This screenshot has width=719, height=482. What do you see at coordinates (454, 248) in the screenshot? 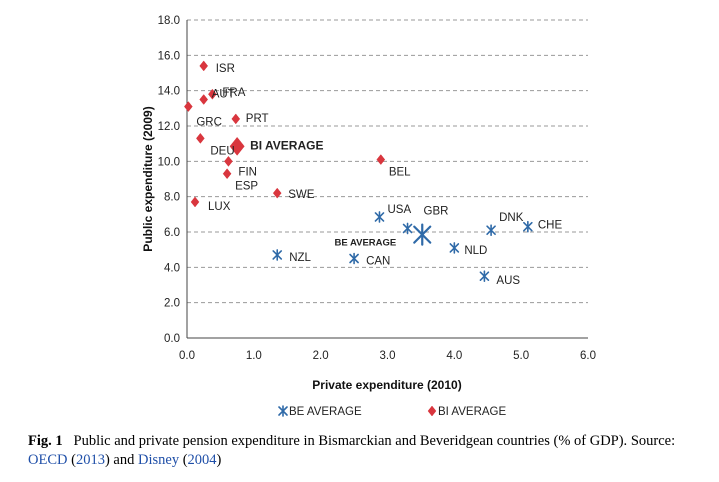
I see `point-nld` at bounding box center [454, 248].